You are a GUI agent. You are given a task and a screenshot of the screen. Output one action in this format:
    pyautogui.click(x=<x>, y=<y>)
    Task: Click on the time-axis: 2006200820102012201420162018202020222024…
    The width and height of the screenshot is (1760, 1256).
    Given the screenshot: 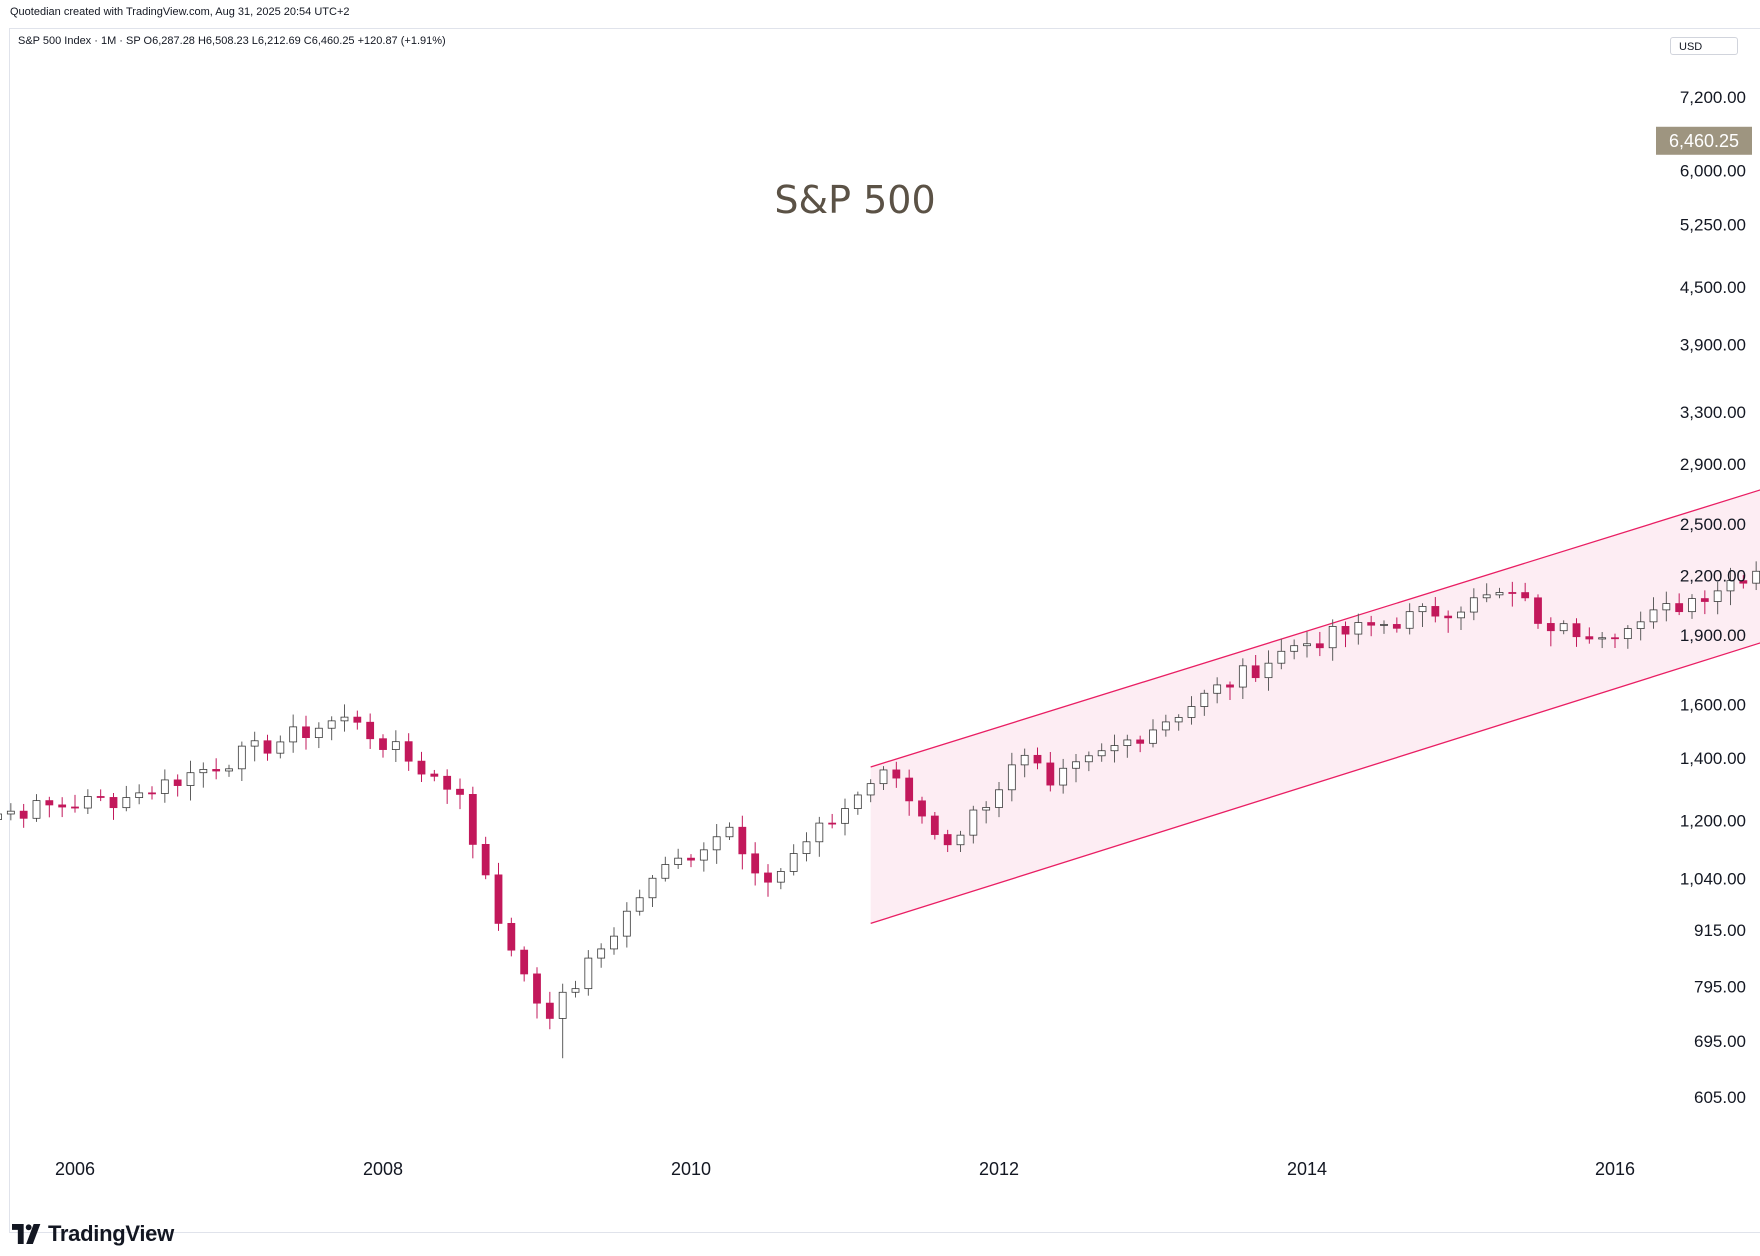 What is the action you would take?
    pyautogui.click(x=907, y=1169)
    